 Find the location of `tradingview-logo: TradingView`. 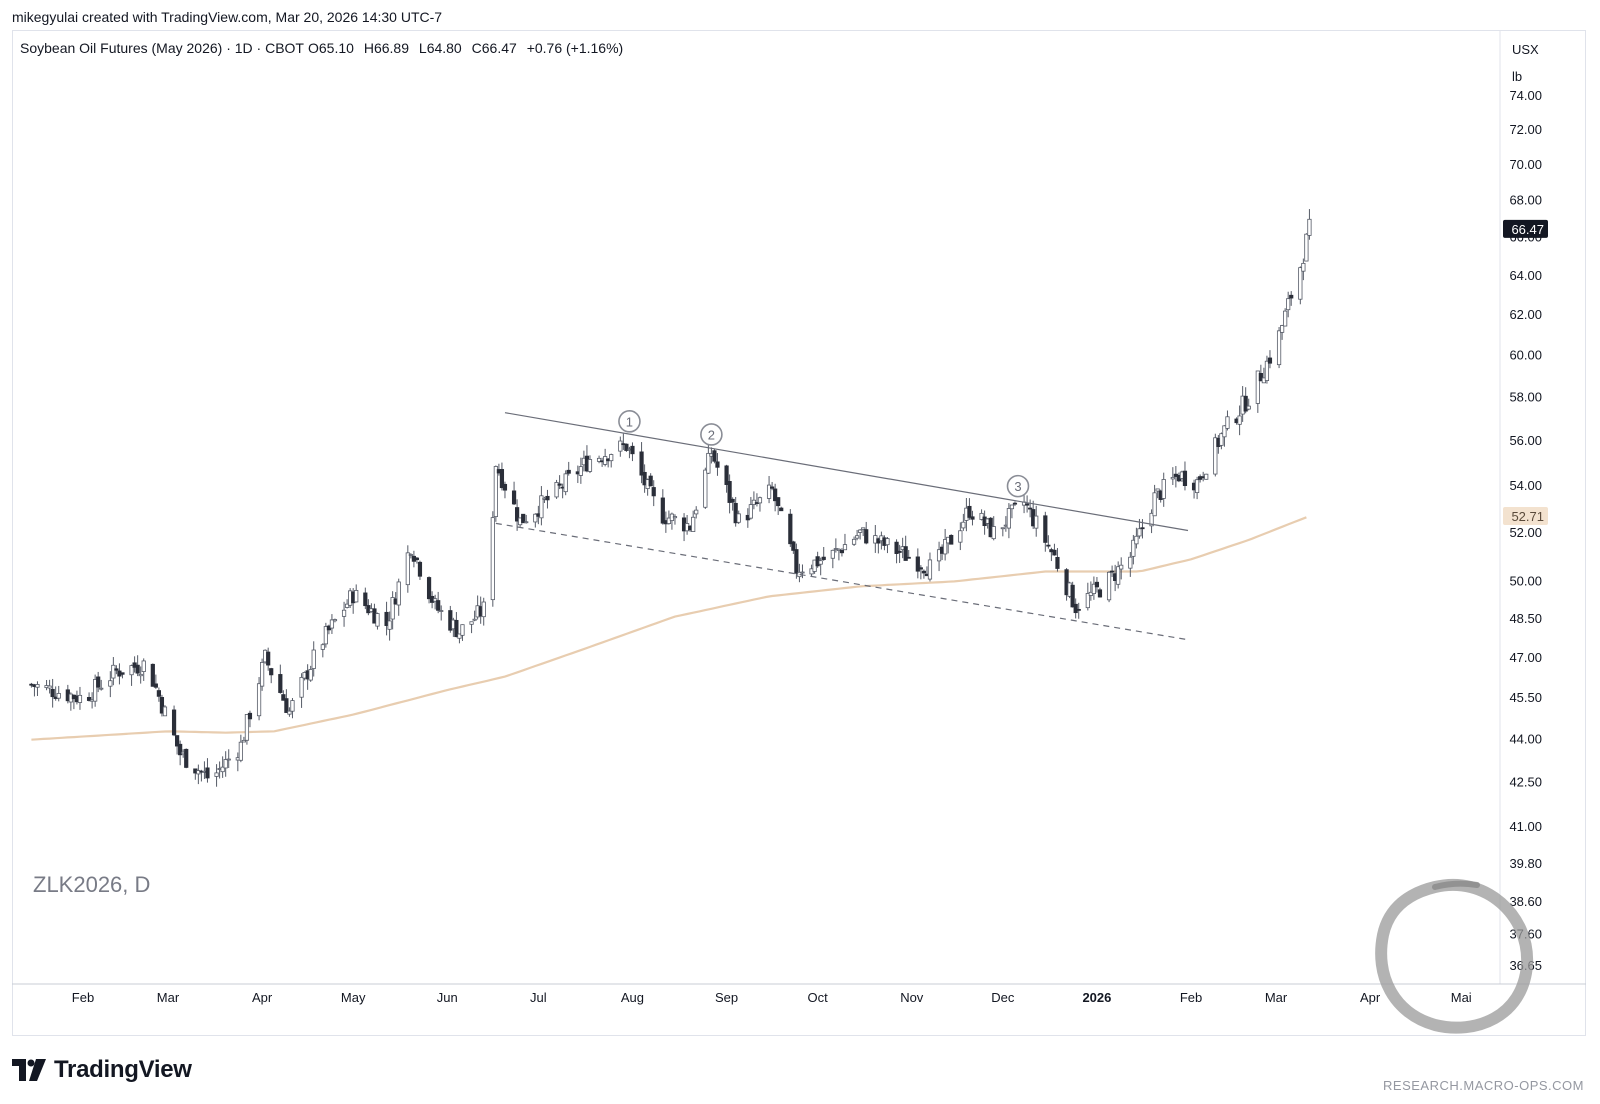

tradingview-logo: TradingView is located at coordinates (102, 1070).